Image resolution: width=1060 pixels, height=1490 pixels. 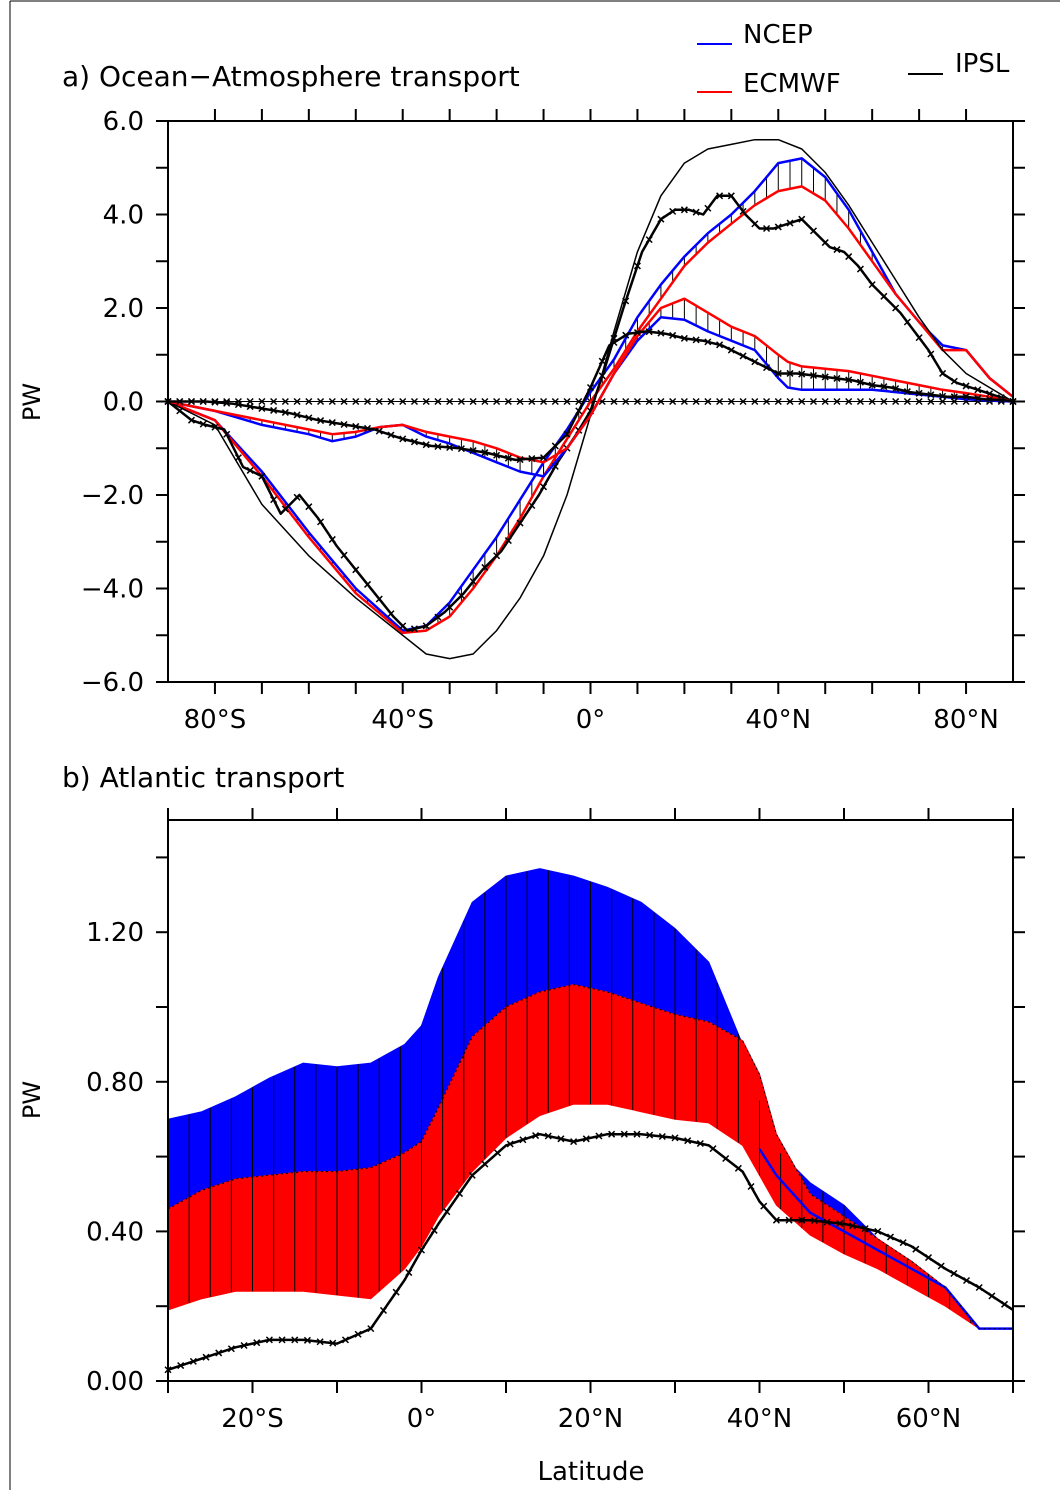 What do you see at coordinates (123, 122) in the screenshot?
I see `panel-a-y-tick-label: 6.0` at bounding box center [123, 122].